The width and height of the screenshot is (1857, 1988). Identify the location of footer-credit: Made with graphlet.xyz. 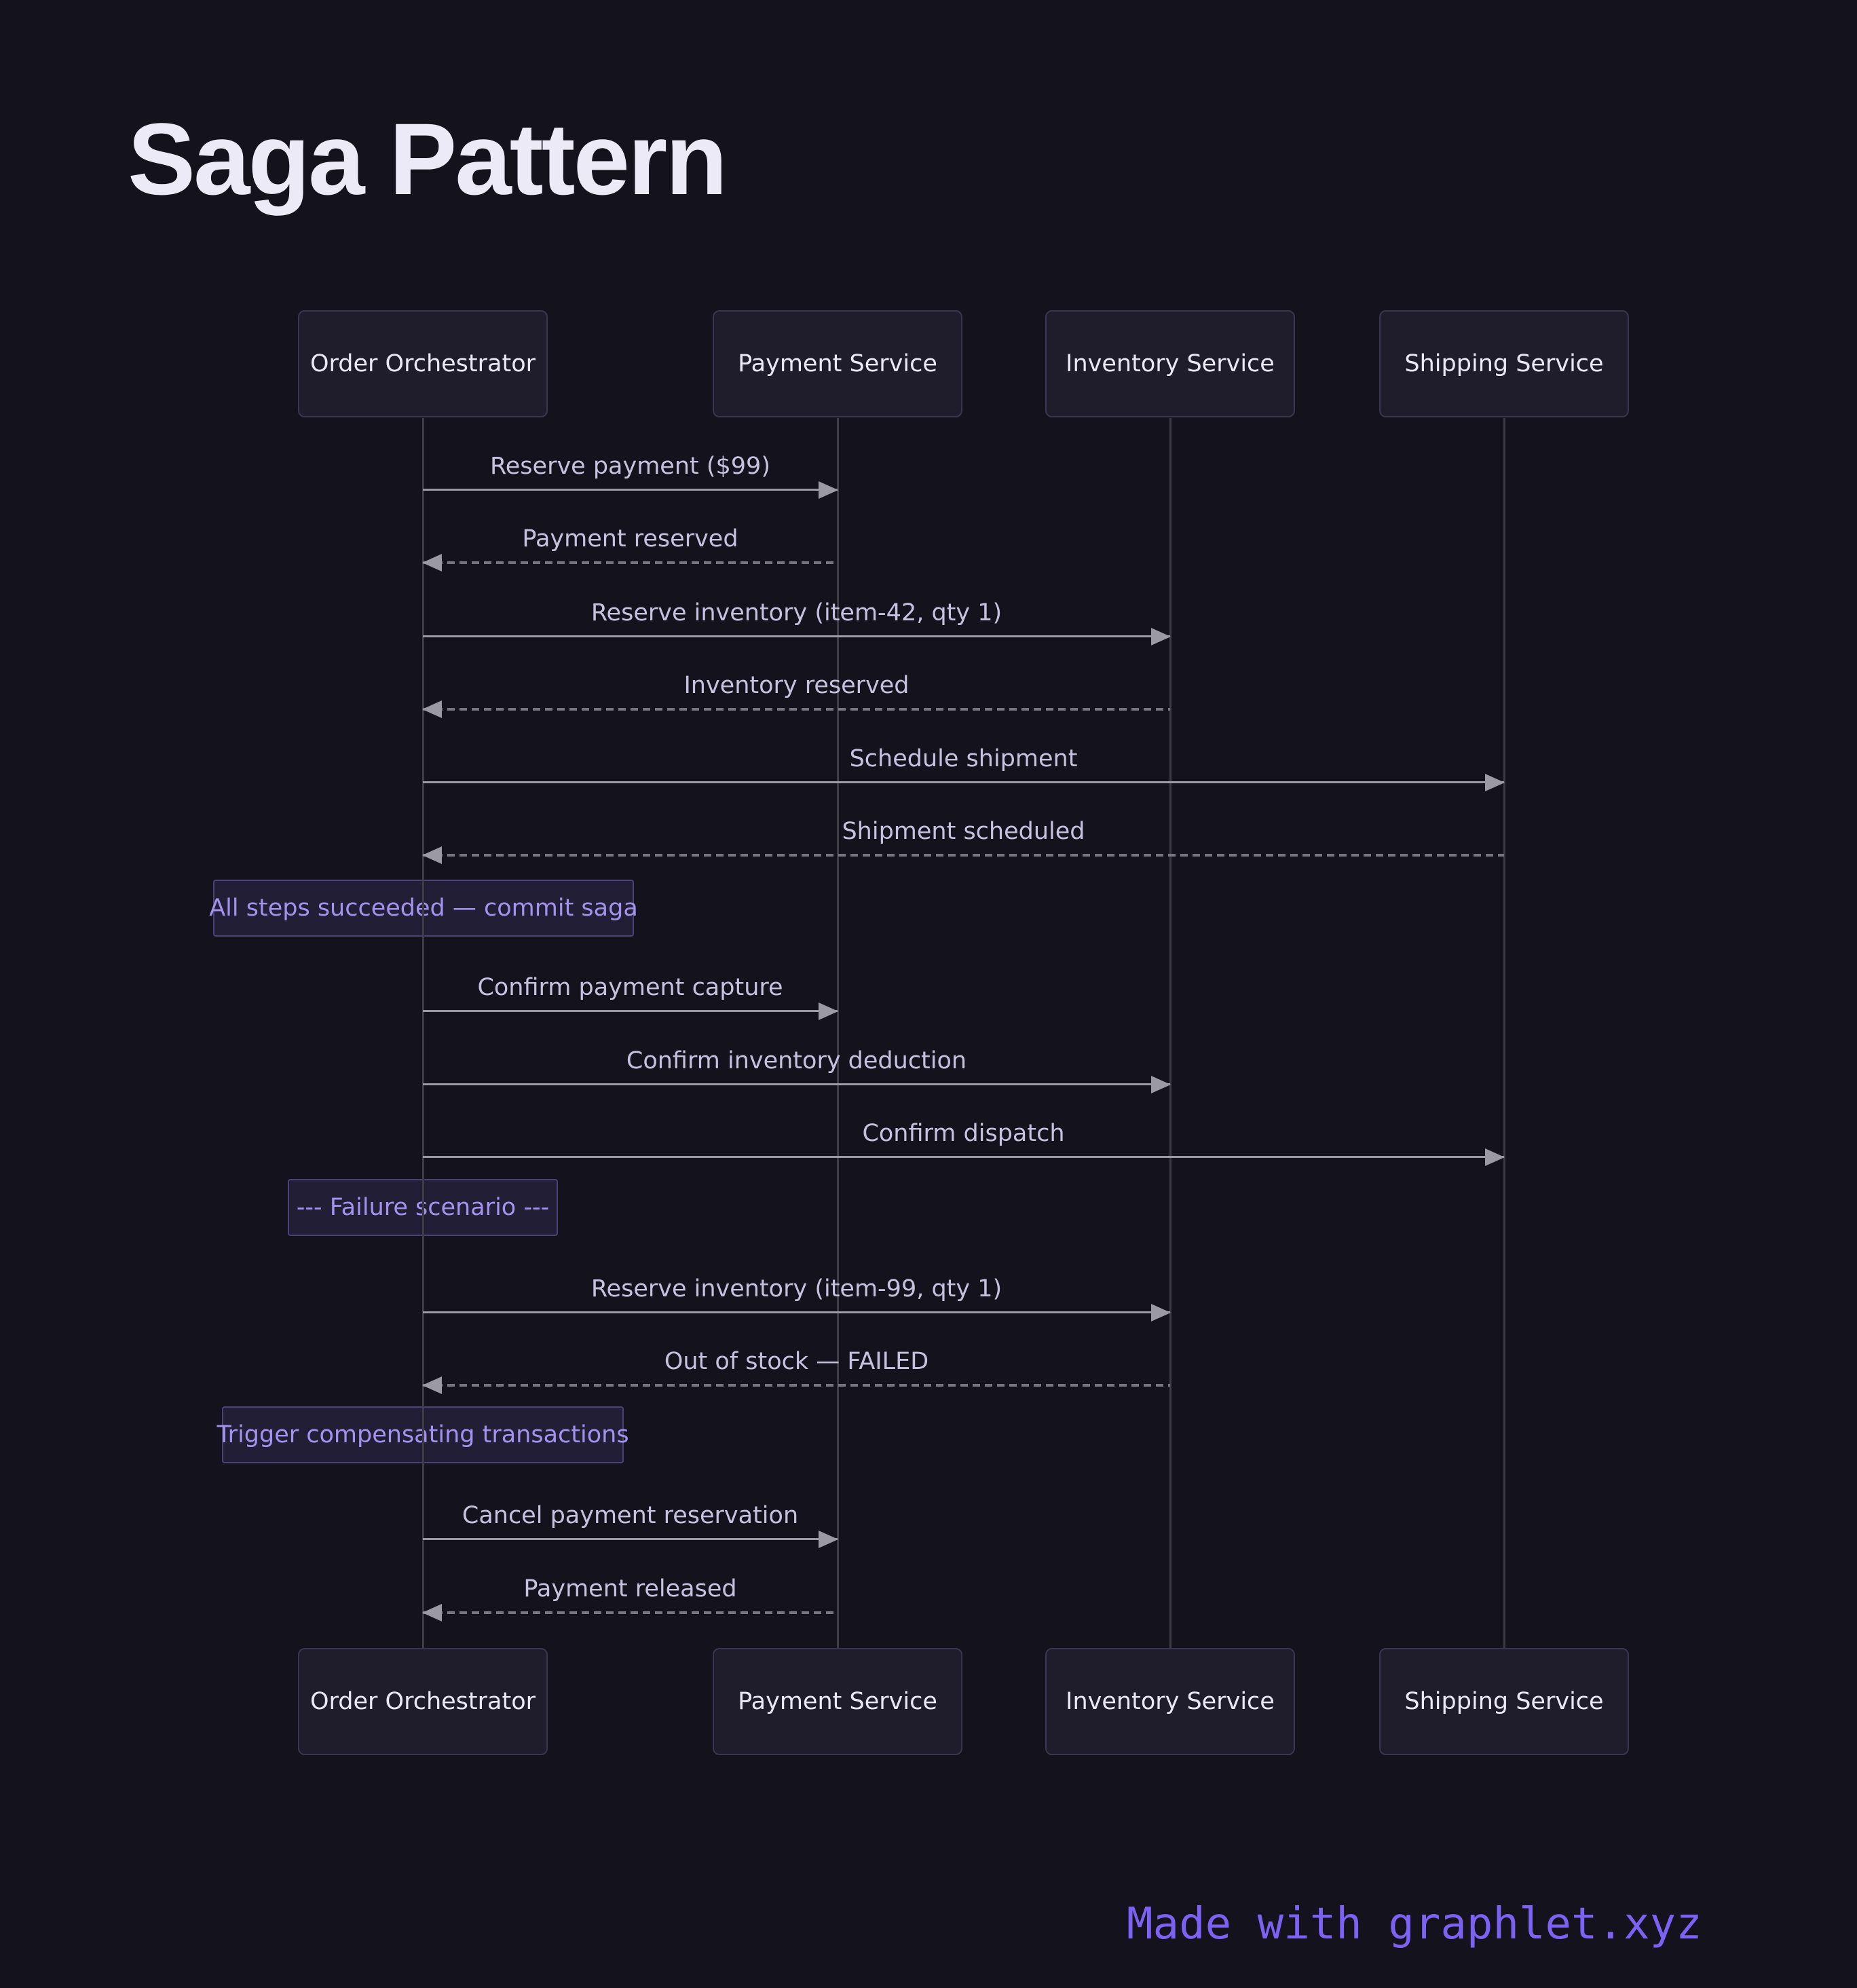
(1414, 1924).